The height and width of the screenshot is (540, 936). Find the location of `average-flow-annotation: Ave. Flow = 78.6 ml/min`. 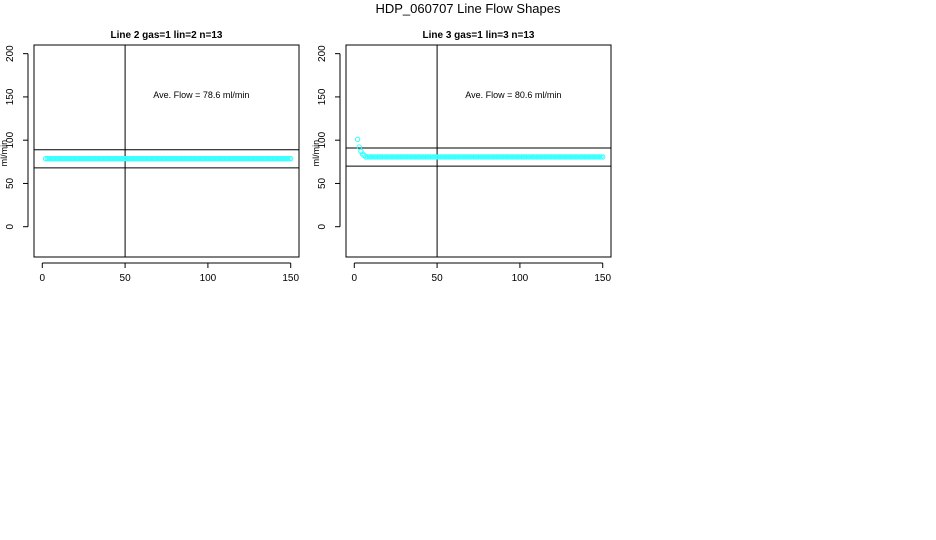

average-flow-annotation: Ave. Flow = 78.6 ml/min is located at coordinates (201, 95).